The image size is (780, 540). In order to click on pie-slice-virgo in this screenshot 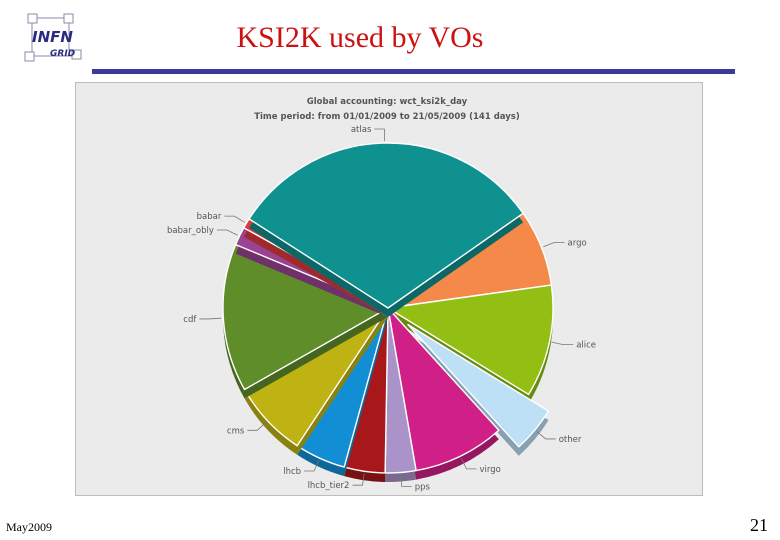, I will do `click(443, 389)`.